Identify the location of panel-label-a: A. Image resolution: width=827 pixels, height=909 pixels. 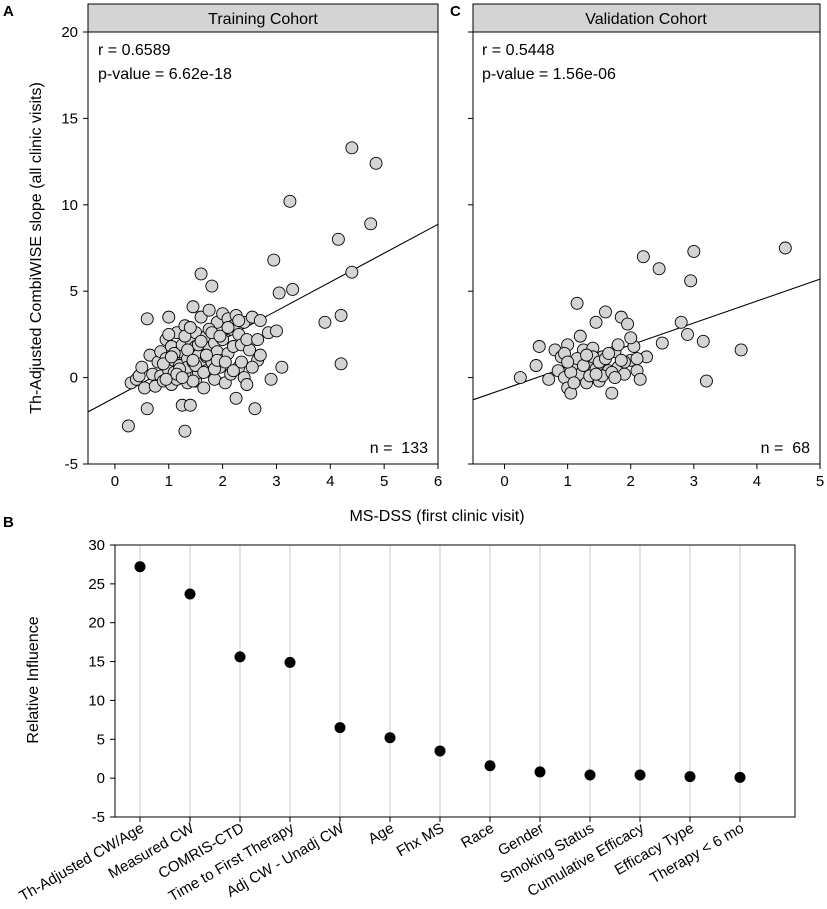
(8, 11).